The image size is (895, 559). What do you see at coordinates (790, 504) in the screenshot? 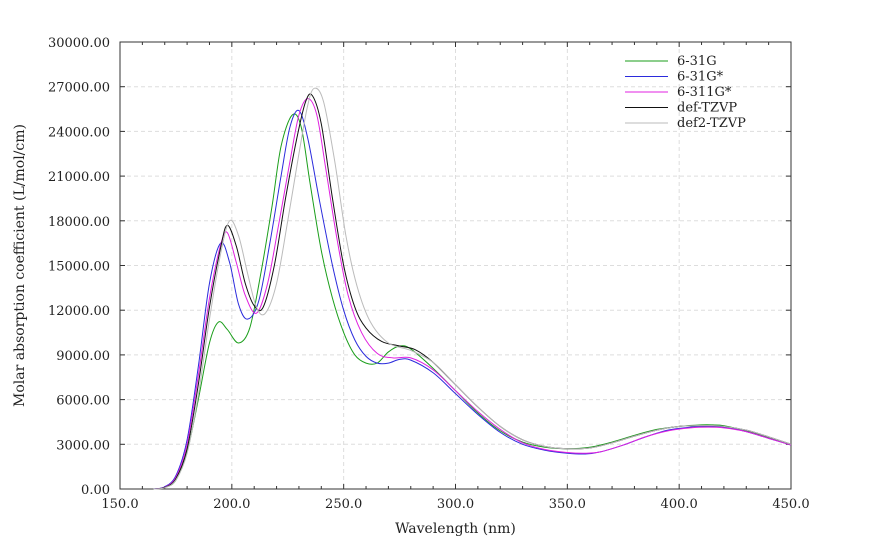
I see `x-tick-label: 450.0` at bounding box center [790, 504].